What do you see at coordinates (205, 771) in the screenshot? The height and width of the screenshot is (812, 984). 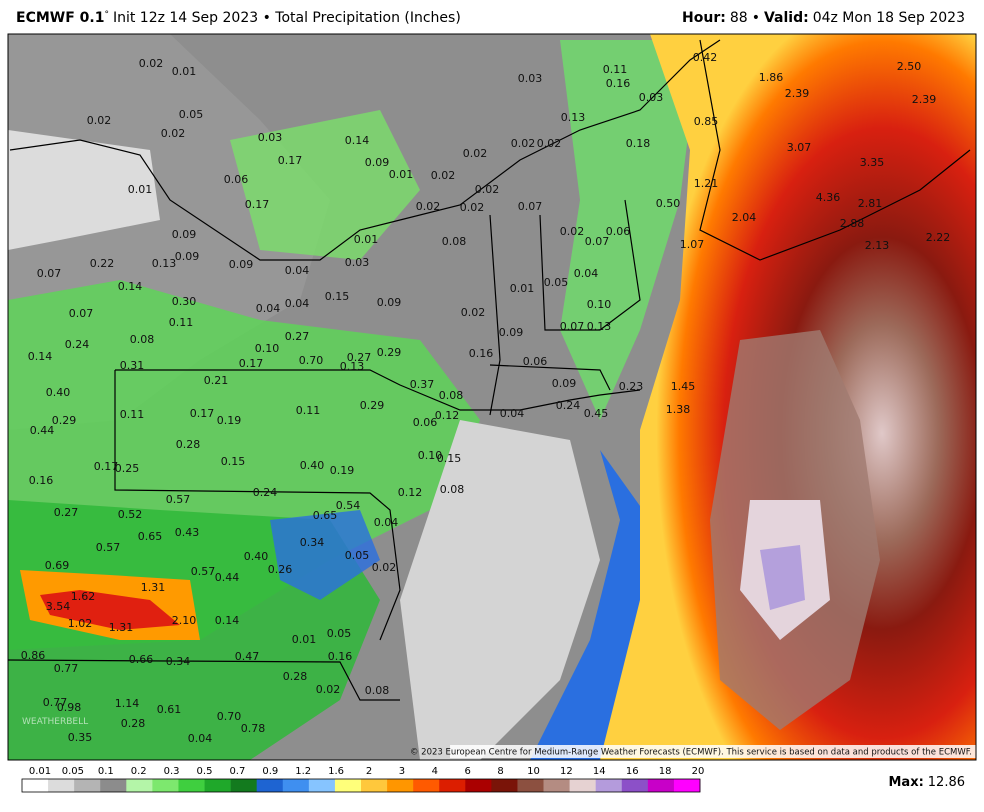 I see `legend-tick-label: 0.5` at bounding box center [205, 771].